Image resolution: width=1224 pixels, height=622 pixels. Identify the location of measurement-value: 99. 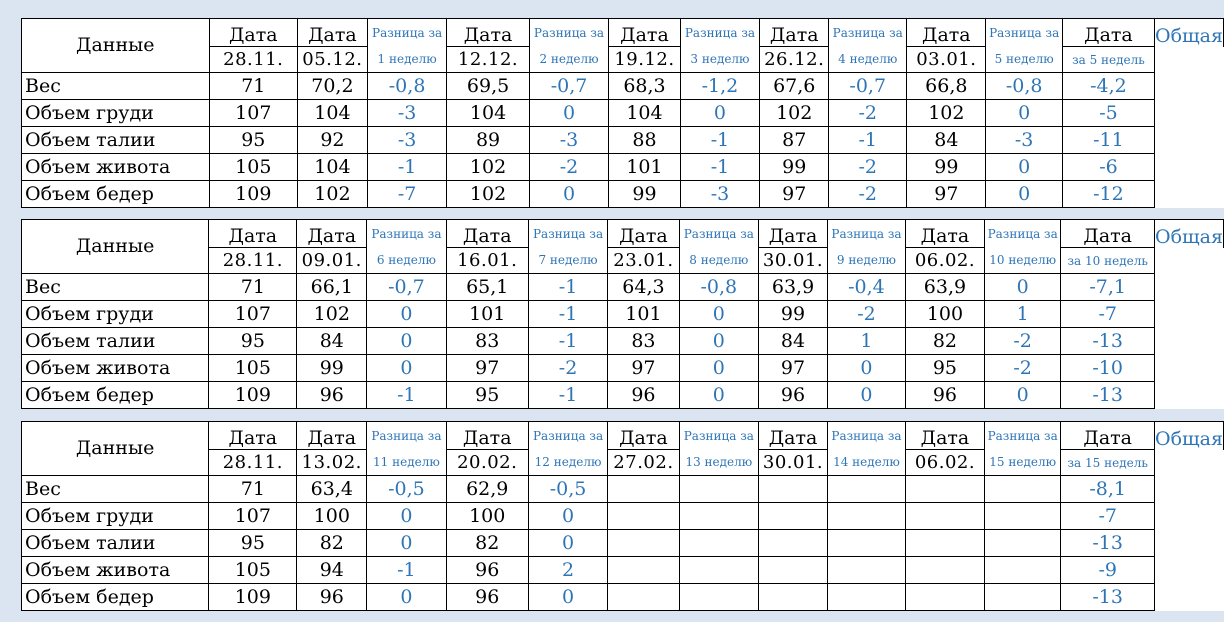
(332, 368).